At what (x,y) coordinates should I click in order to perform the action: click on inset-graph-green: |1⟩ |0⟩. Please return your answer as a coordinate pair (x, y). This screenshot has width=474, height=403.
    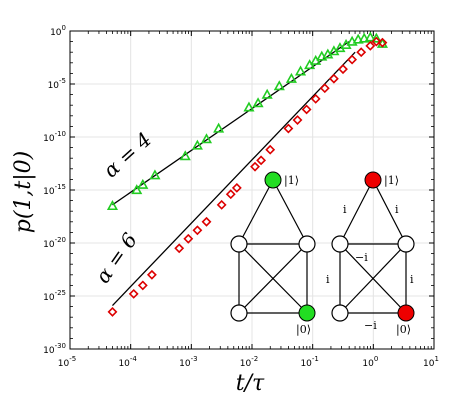
    Looking at the image, I should click on (273, 254).